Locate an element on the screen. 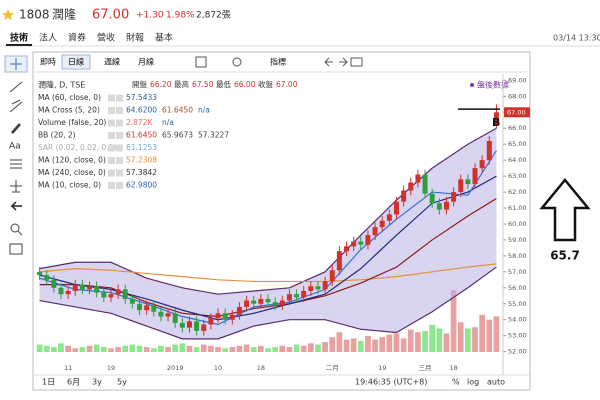 The image size is (600, 400). candle-style-icon is located at coordinates (201, 62).